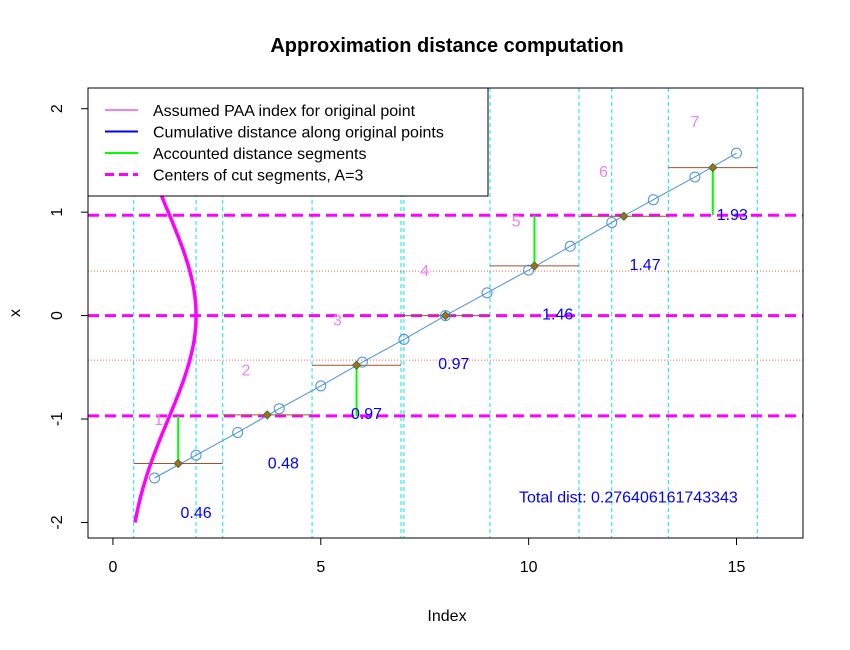 This screenshot has width=850, height=650. What do you see at coordinates (424, 271) in the screenshot?
I see `paa-index-label: 4` at bounding box center [424, 271].